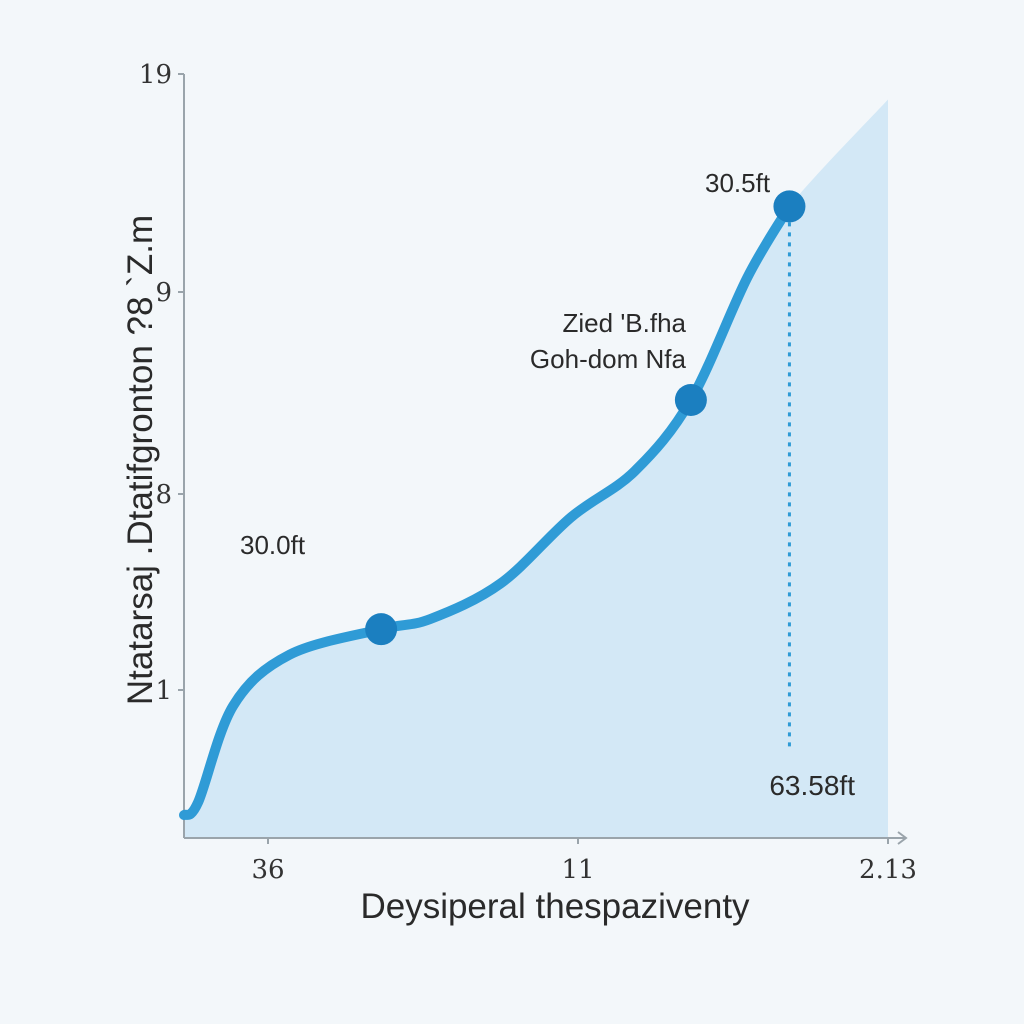 The width and height of the screenshot is (1024, 1024). Describe the element at coordinates (738, 183) in the screenshot. I see `point-label-right: 30.5ft` at that location.